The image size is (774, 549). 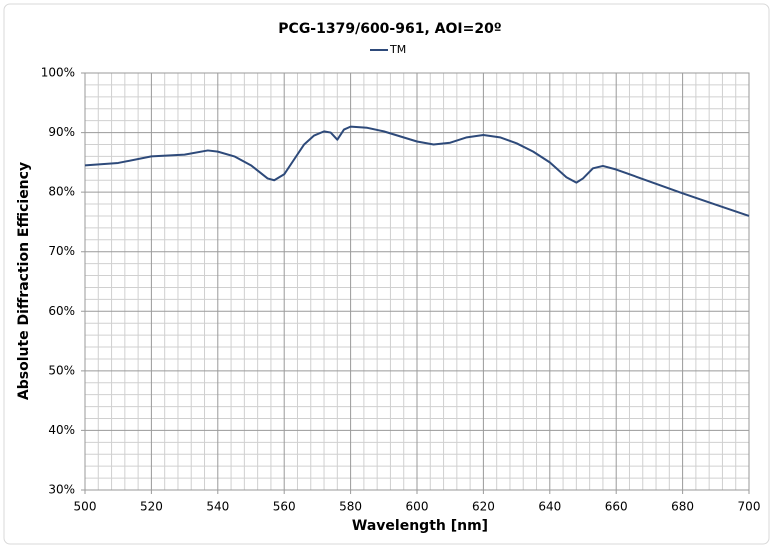 I want to click on x-tick-label: 680, so click(x=682, y=507).